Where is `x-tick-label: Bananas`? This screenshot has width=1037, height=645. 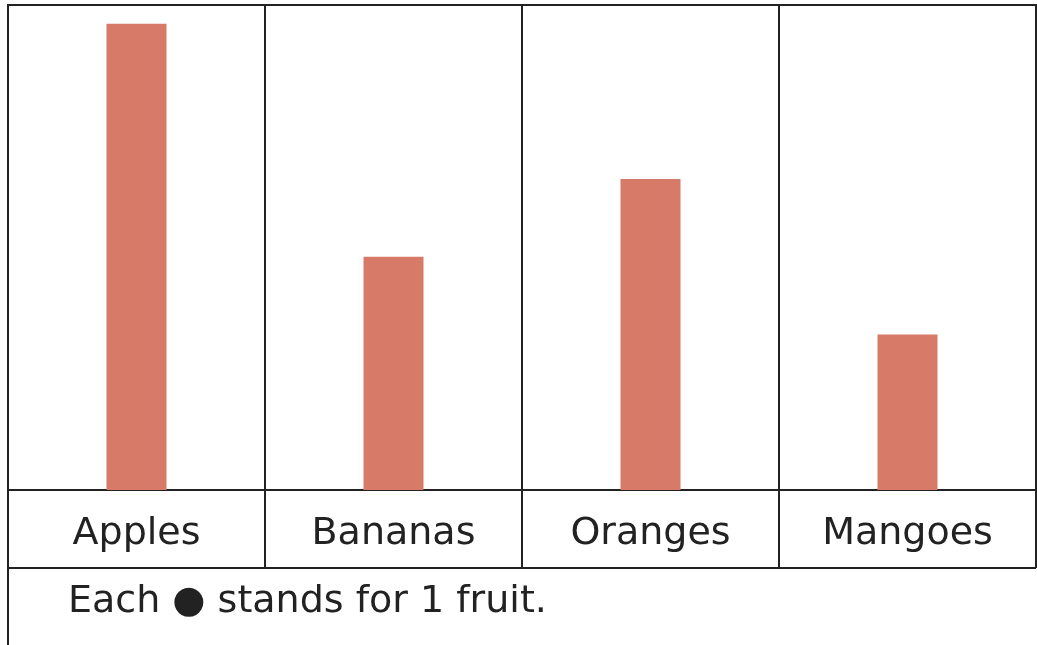
x-tick-label: Bananas is located at coordinates (393, 531).